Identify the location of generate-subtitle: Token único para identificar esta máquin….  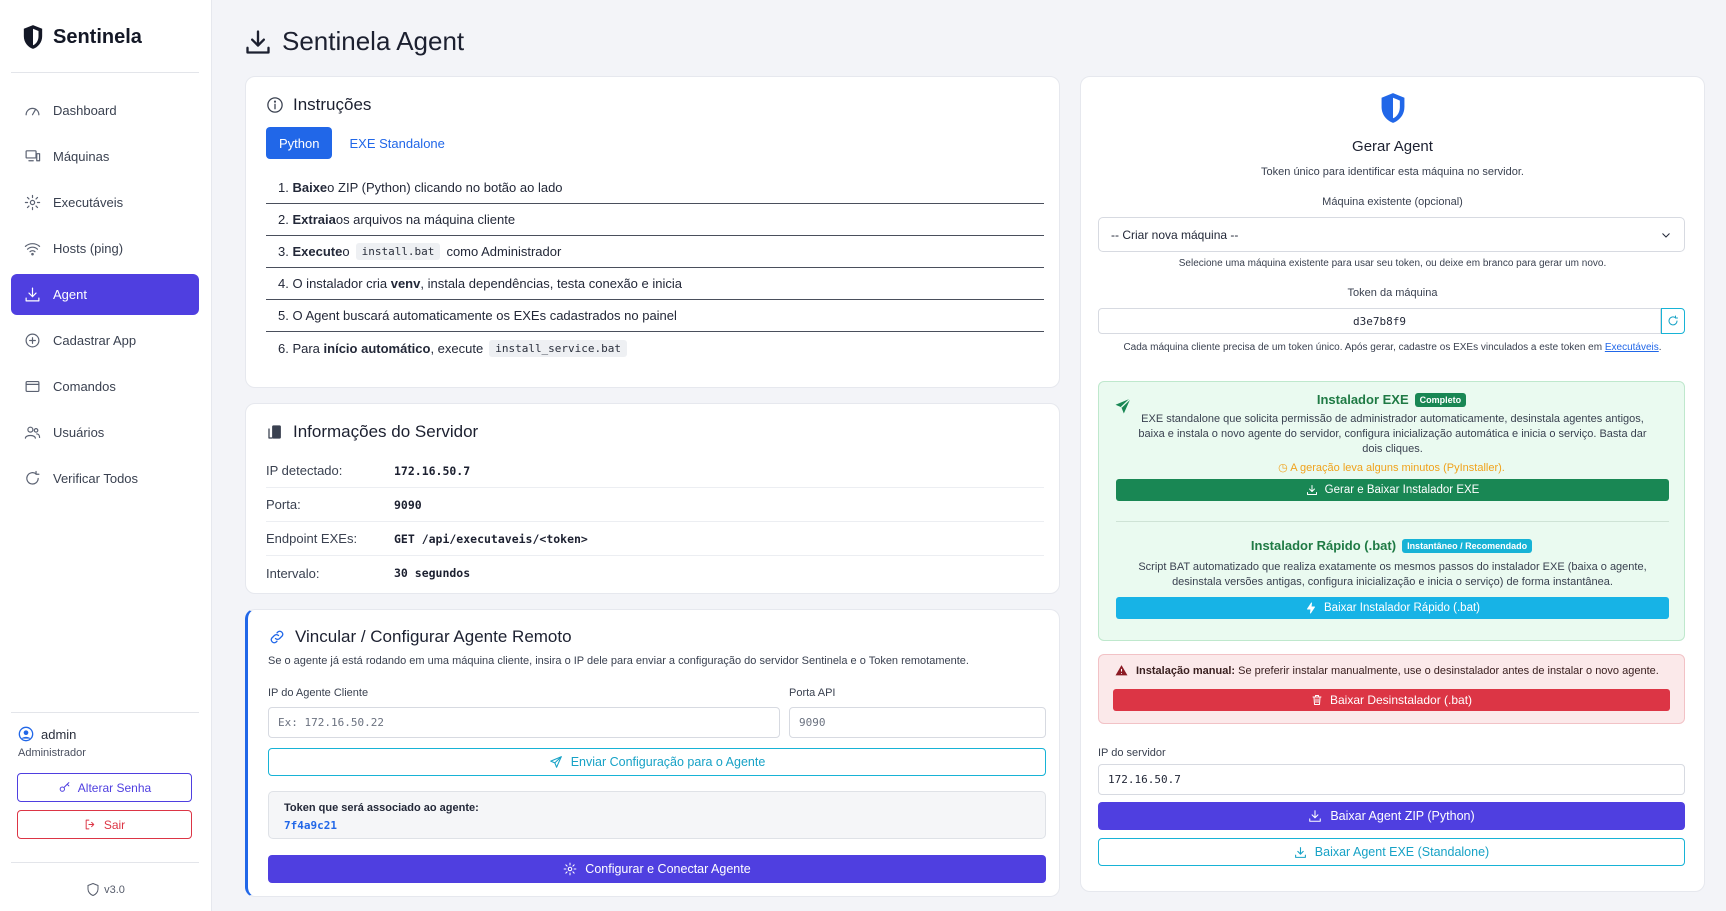
(1392, 172).